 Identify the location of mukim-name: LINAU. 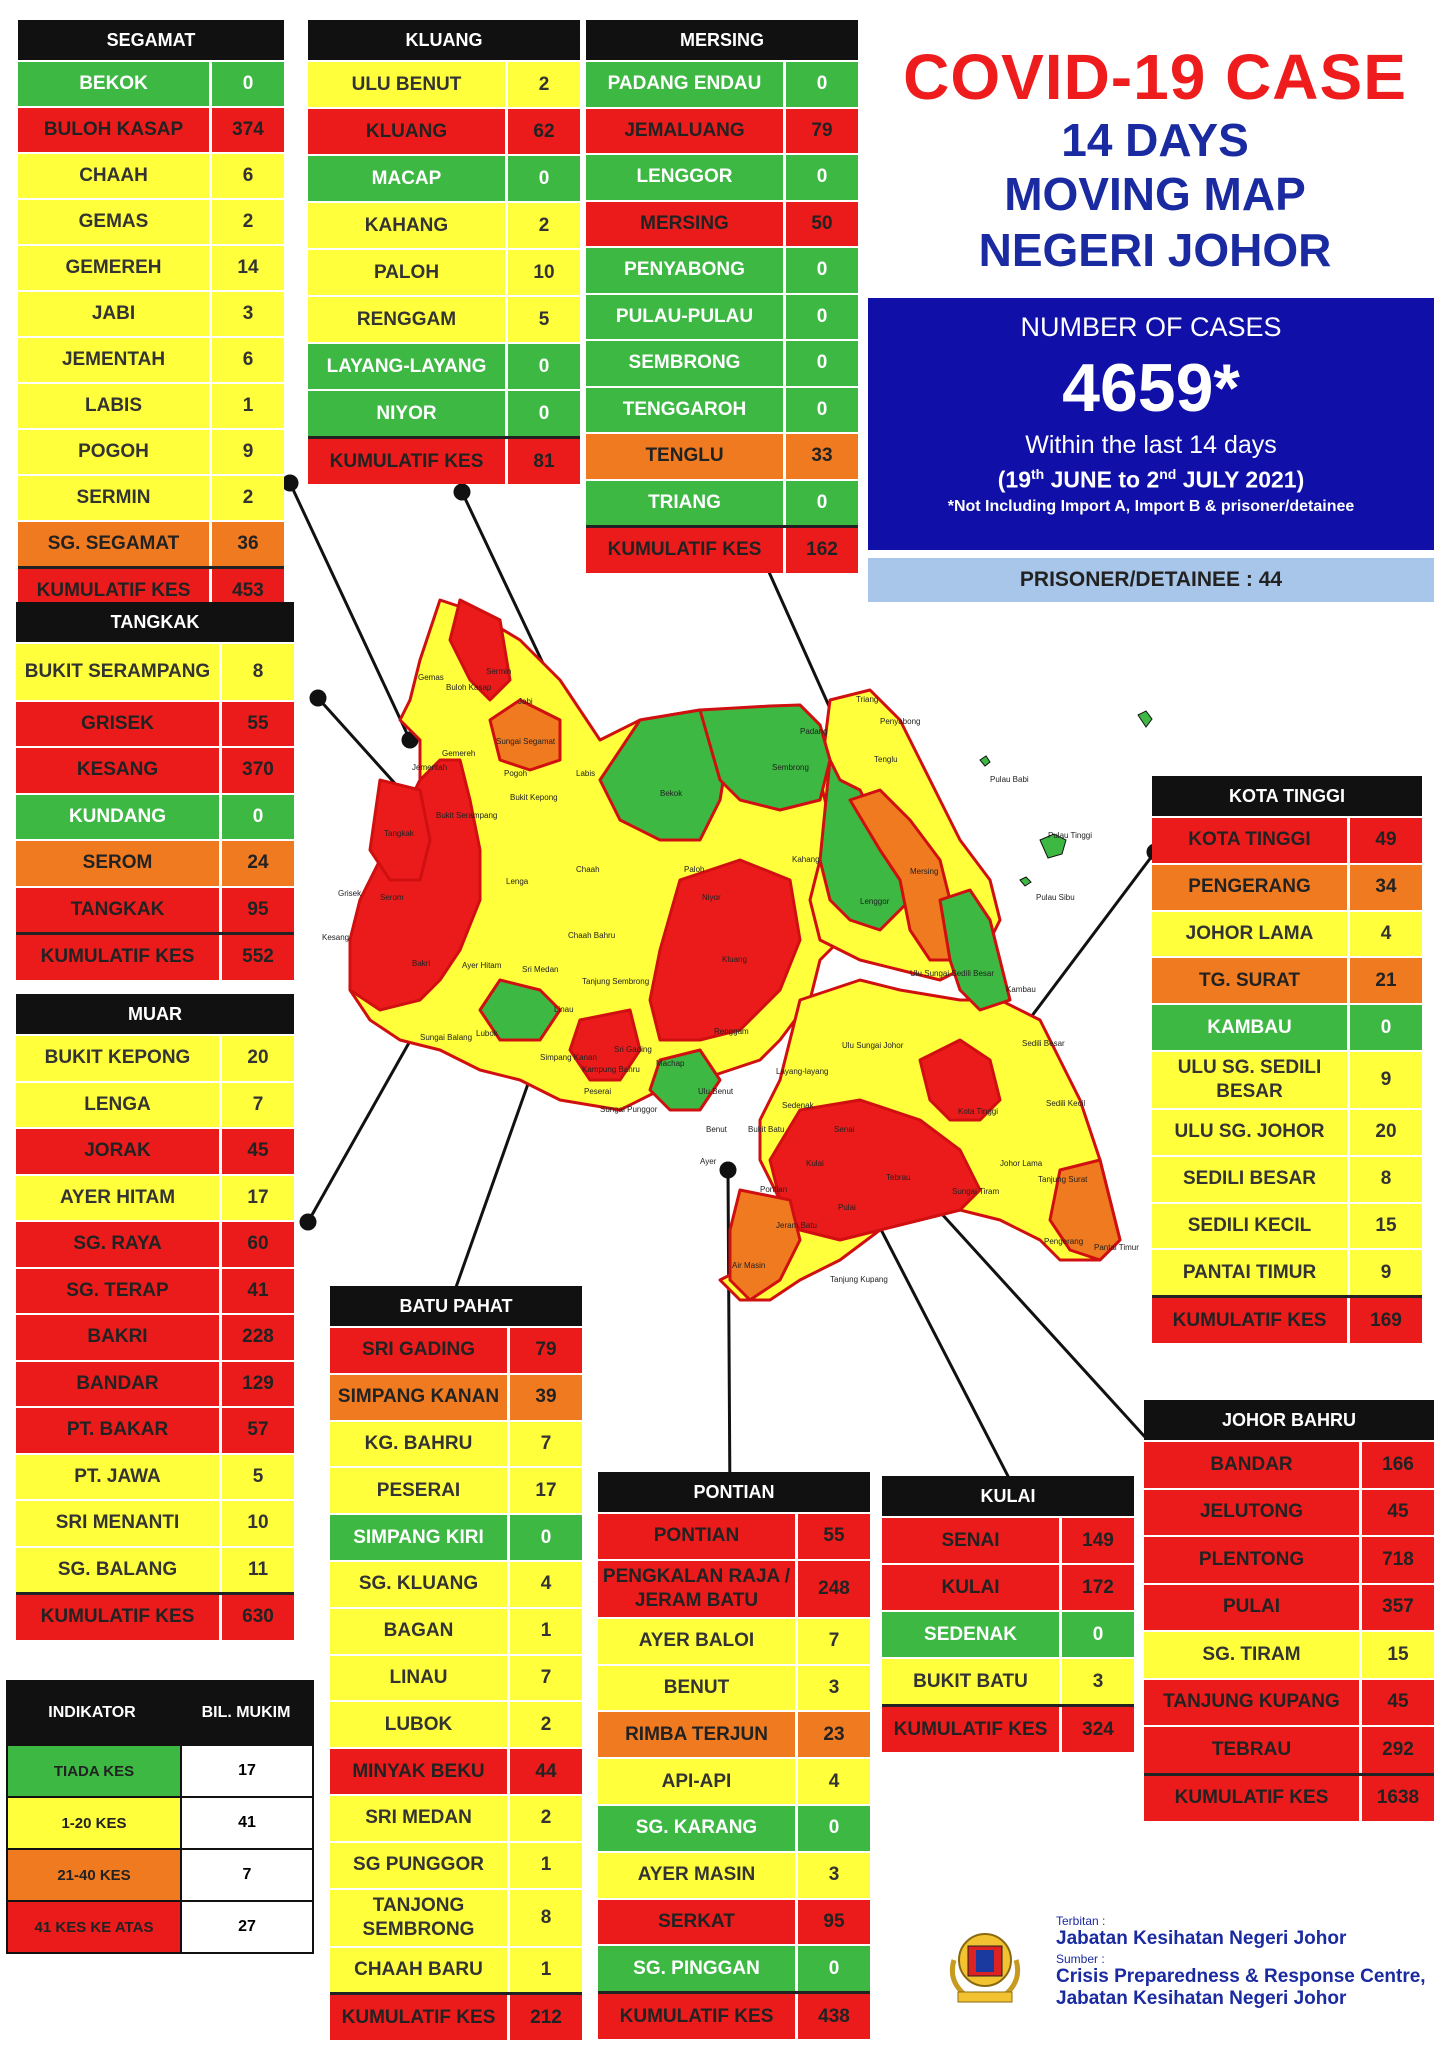
(418, 1677).